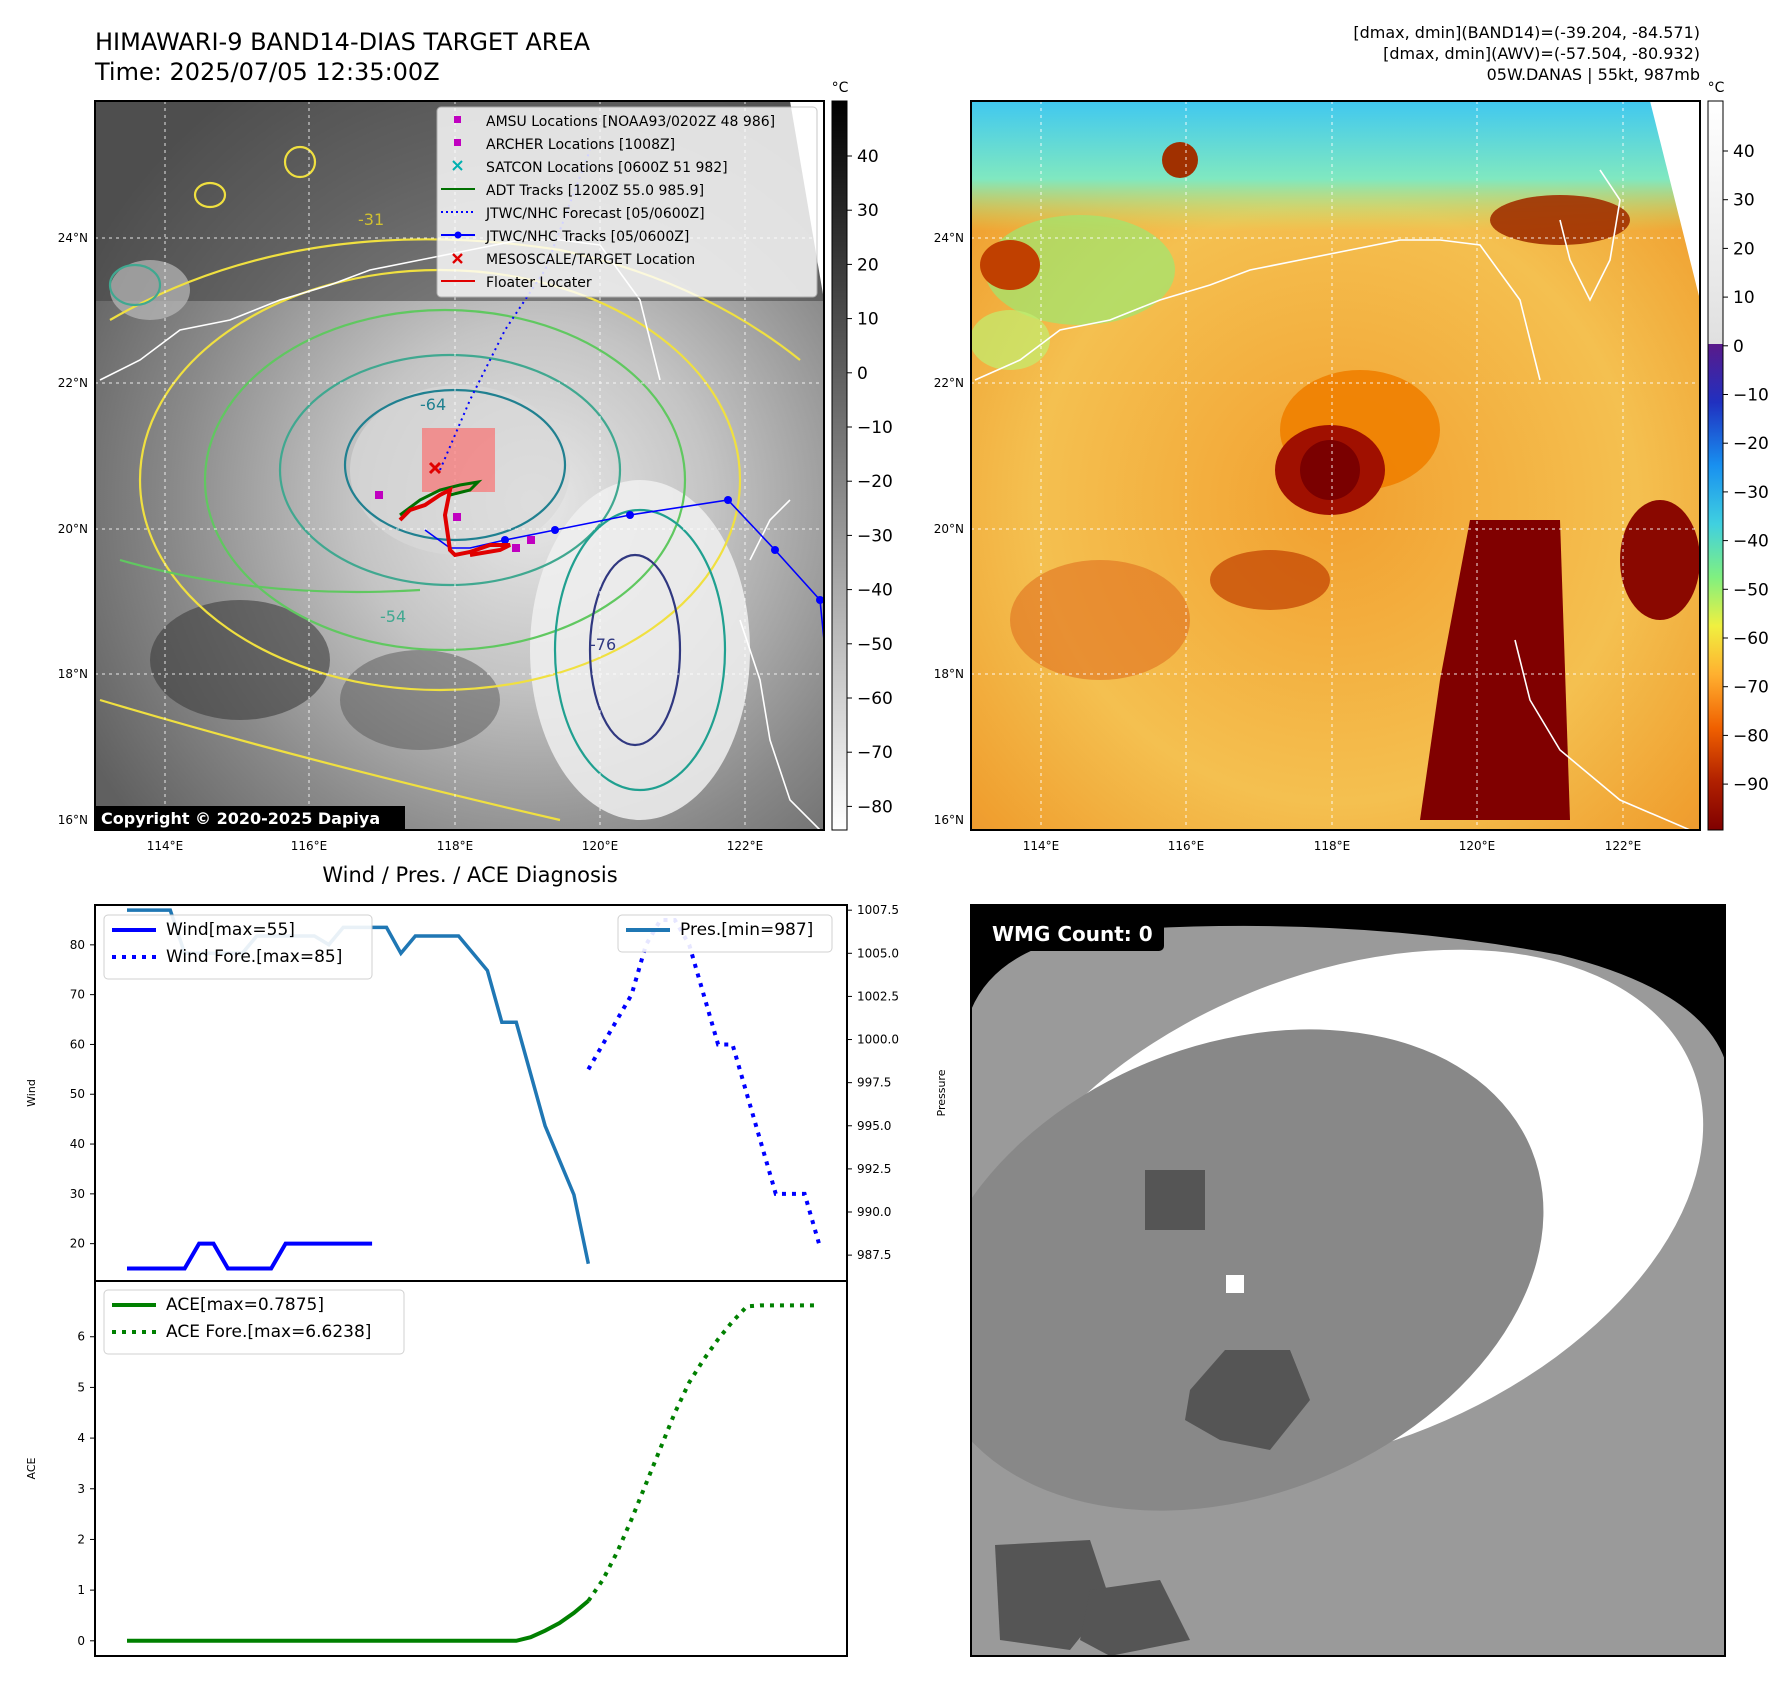 This screenshot has height=1690, width=1788. Describe the element at coordinates (539, 283) in the screenshot. I see `legend-floater: Floater Locater` at that location.